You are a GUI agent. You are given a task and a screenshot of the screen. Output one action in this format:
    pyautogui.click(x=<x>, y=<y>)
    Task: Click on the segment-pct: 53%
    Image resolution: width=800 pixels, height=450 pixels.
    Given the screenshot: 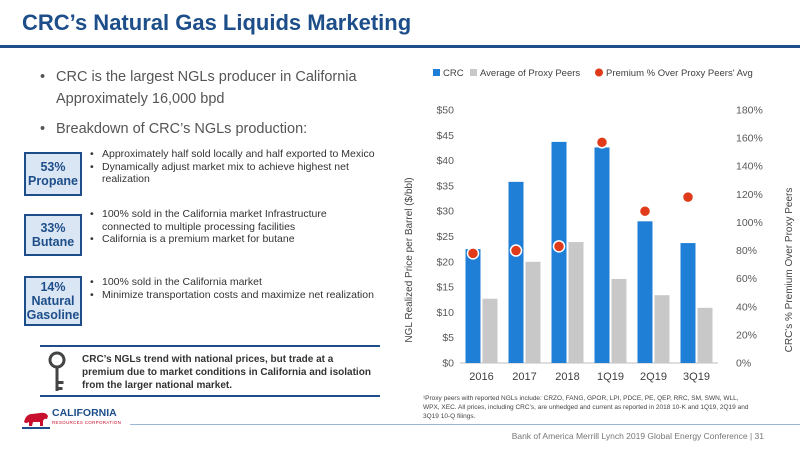 What is the action you would take?
    pyautogui.click(x=53, y=167)
    